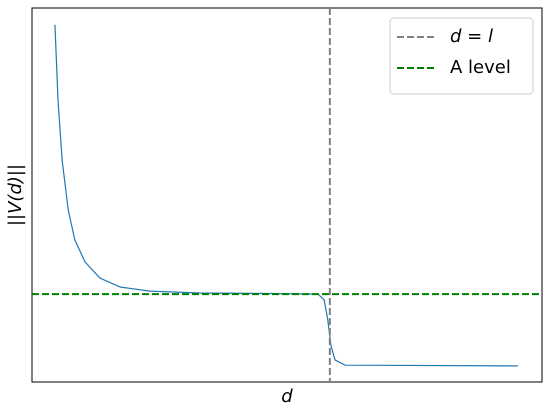  I want to click on legend-label: d = l, so click(471, 36).